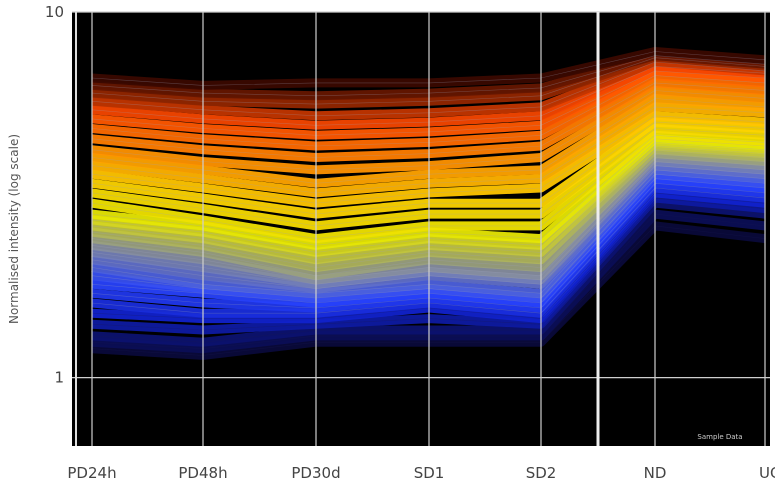  I want to click on x-tick-label: PD48h, so click(202, 473).